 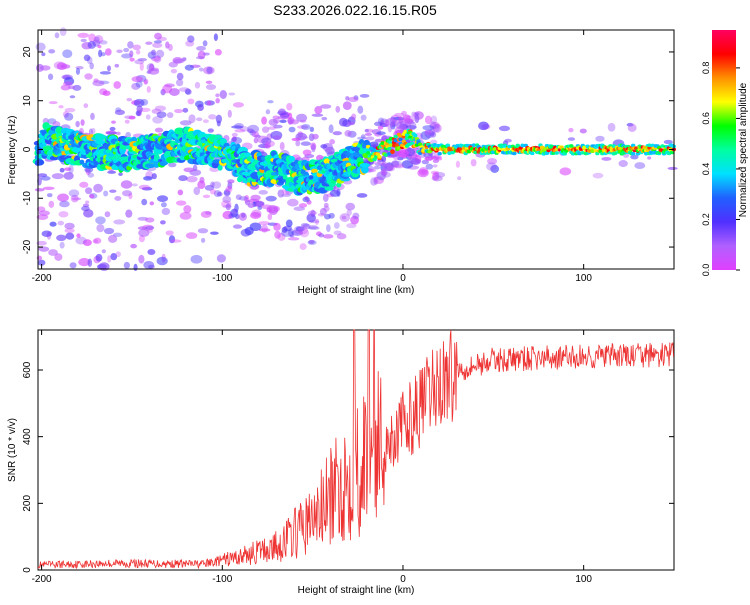 I want to click on colorbar-tick-label: 0.4, so click(x=706, y=169).